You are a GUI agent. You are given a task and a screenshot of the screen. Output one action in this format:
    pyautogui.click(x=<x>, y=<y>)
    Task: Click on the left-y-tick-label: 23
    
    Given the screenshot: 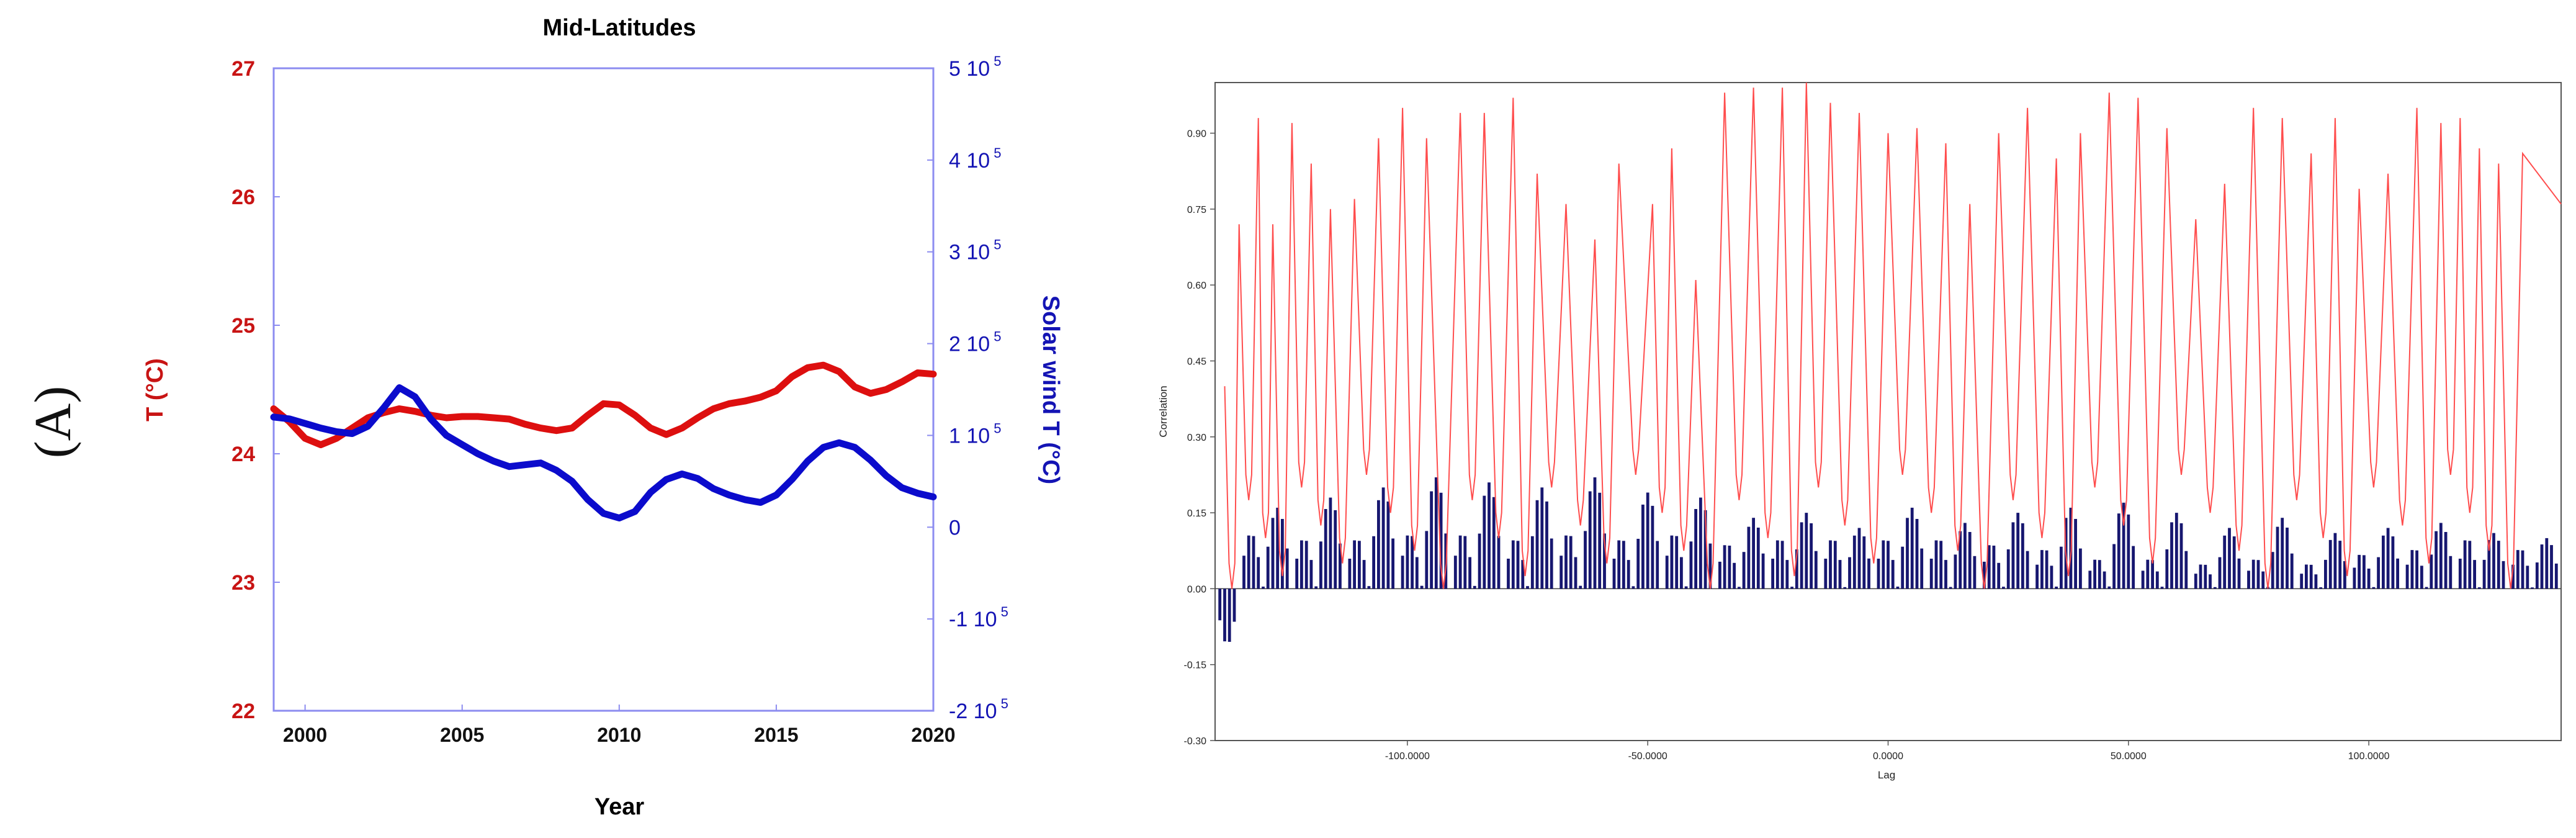 What is the action you would take?
    pyautogui.click(x=243, y=583)
    